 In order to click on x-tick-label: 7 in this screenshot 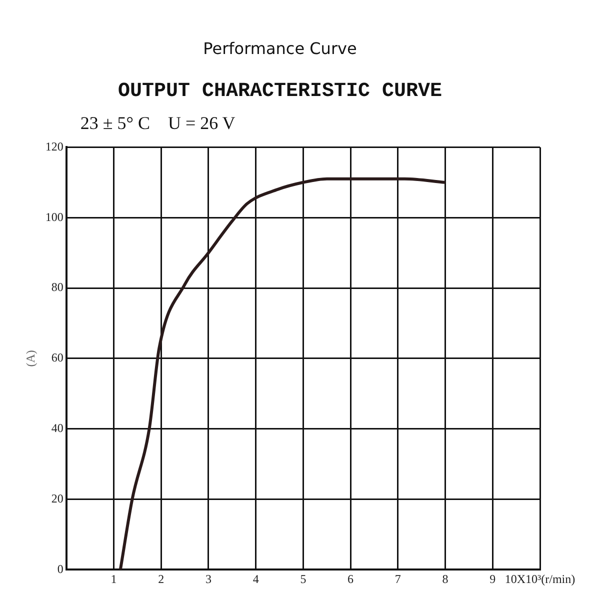, I will do `click(397, 579)`.